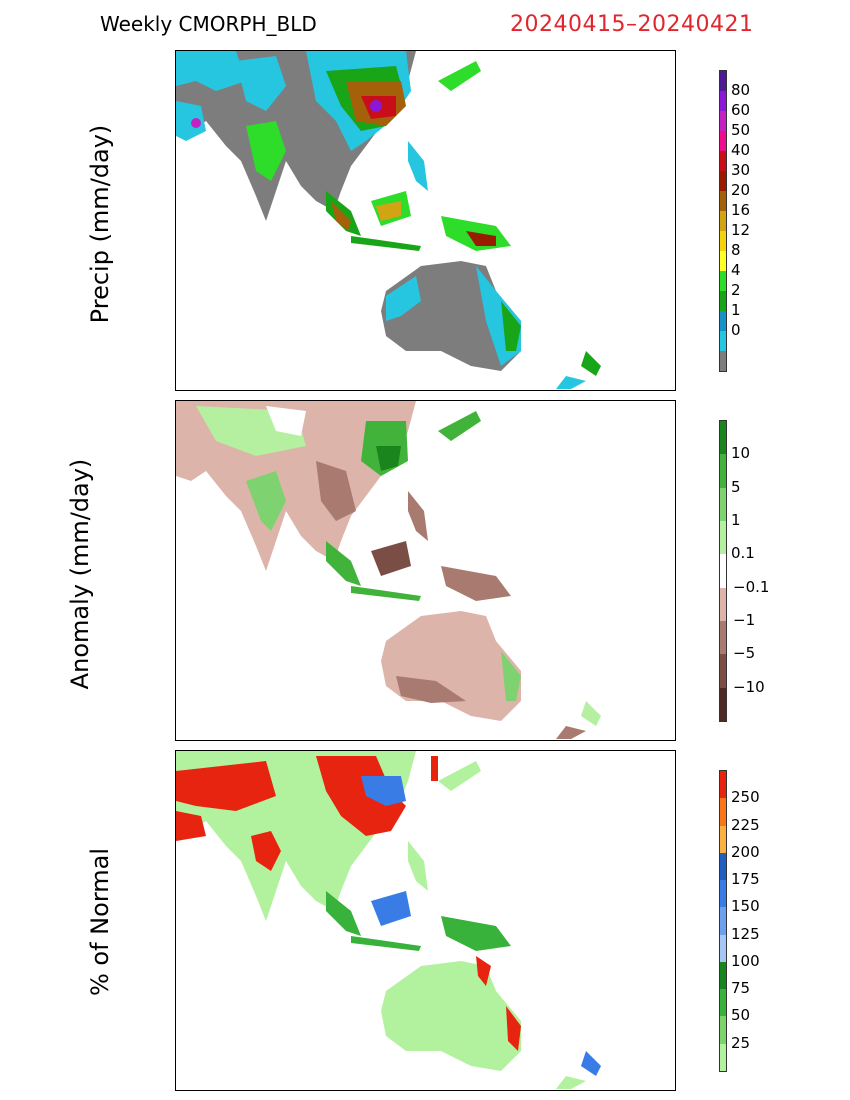 The image size is (850, 1100). What do you see at coordinates (745, 851) in the screenshot?
I see `colorbar-tick-label: 200` at bounding box center [745, 851].